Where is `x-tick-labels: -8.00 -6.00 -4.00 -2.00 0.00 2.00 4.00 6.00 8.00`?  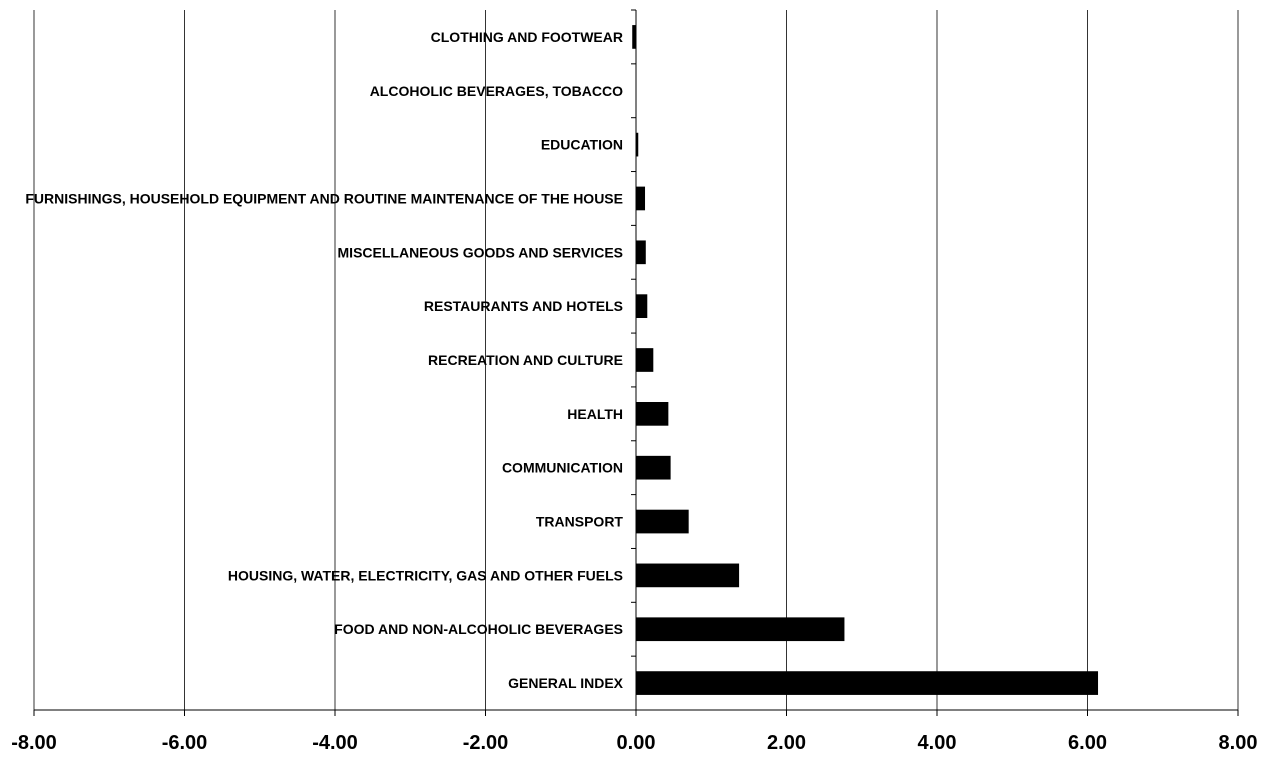
x-tick-labels: -8.00 -6.00 -4.00 -2.00 0.00 2.00 4.00 6.00 8.00 is located at coordinates (634, 743).